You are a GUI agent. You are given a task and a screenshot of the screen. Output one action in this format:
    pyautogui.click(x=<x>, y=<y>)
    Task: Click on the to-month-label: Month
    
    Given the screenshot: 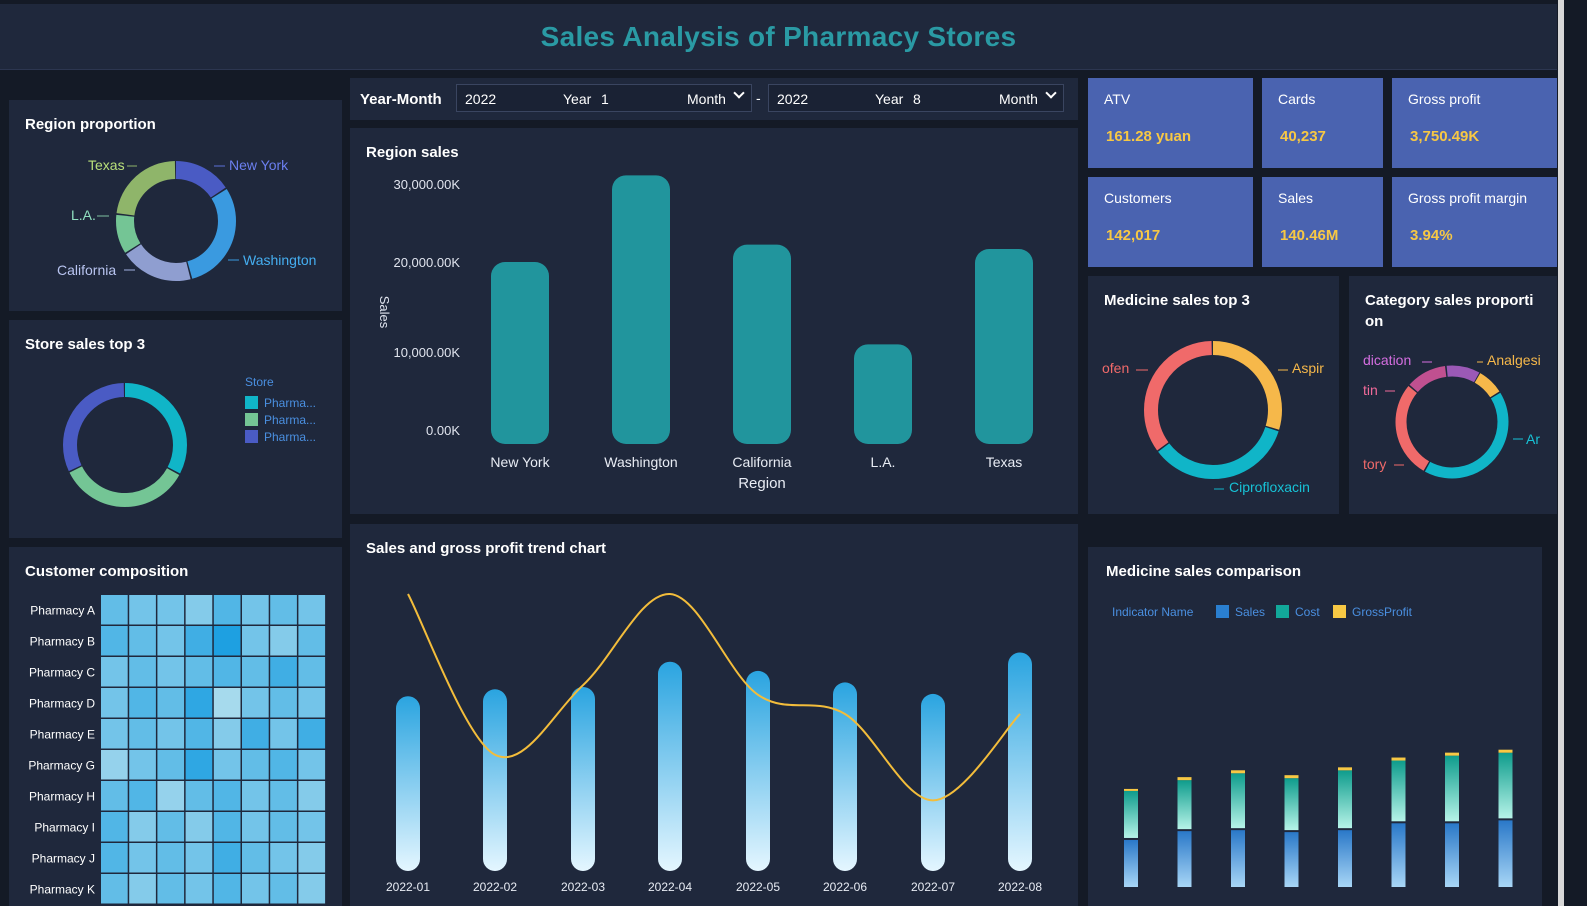 What is the action you would take?
    pyautogui.click(x=1018, y=99)
    